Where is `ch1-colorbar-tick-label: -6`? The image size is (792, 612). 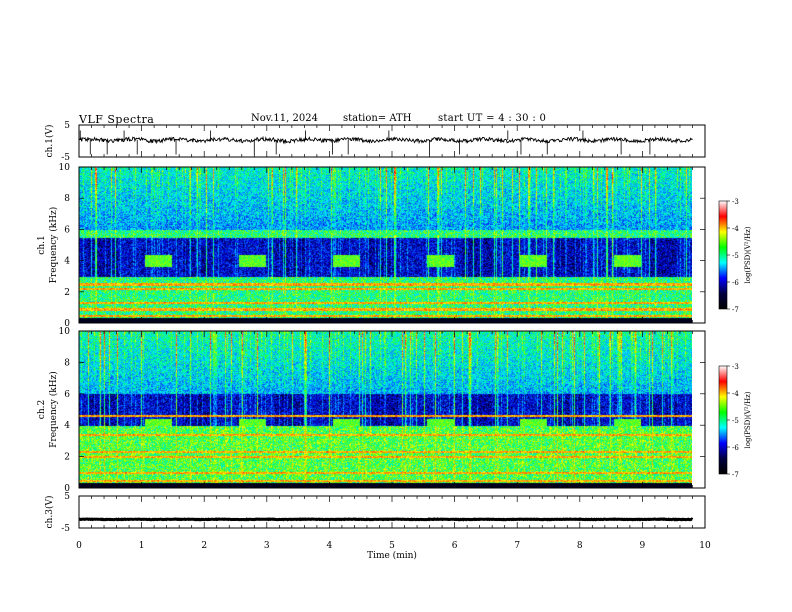 ch1-colorbar-tick-label: -6 is located at coordinates (735, 283).